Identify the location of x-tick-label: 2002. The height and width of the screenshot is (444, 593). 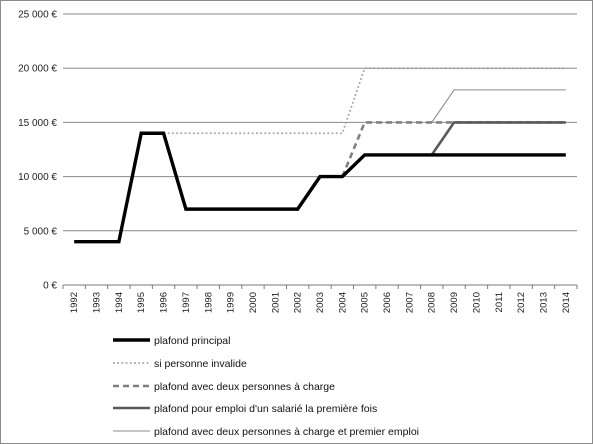
(298, 302).